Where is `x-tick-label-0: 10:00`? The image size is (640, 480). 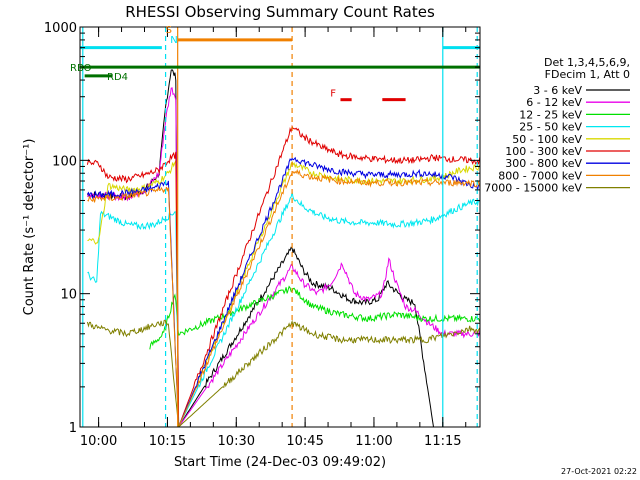 x-tick-label-0: 10:00 is located at coordinates (98, 441).